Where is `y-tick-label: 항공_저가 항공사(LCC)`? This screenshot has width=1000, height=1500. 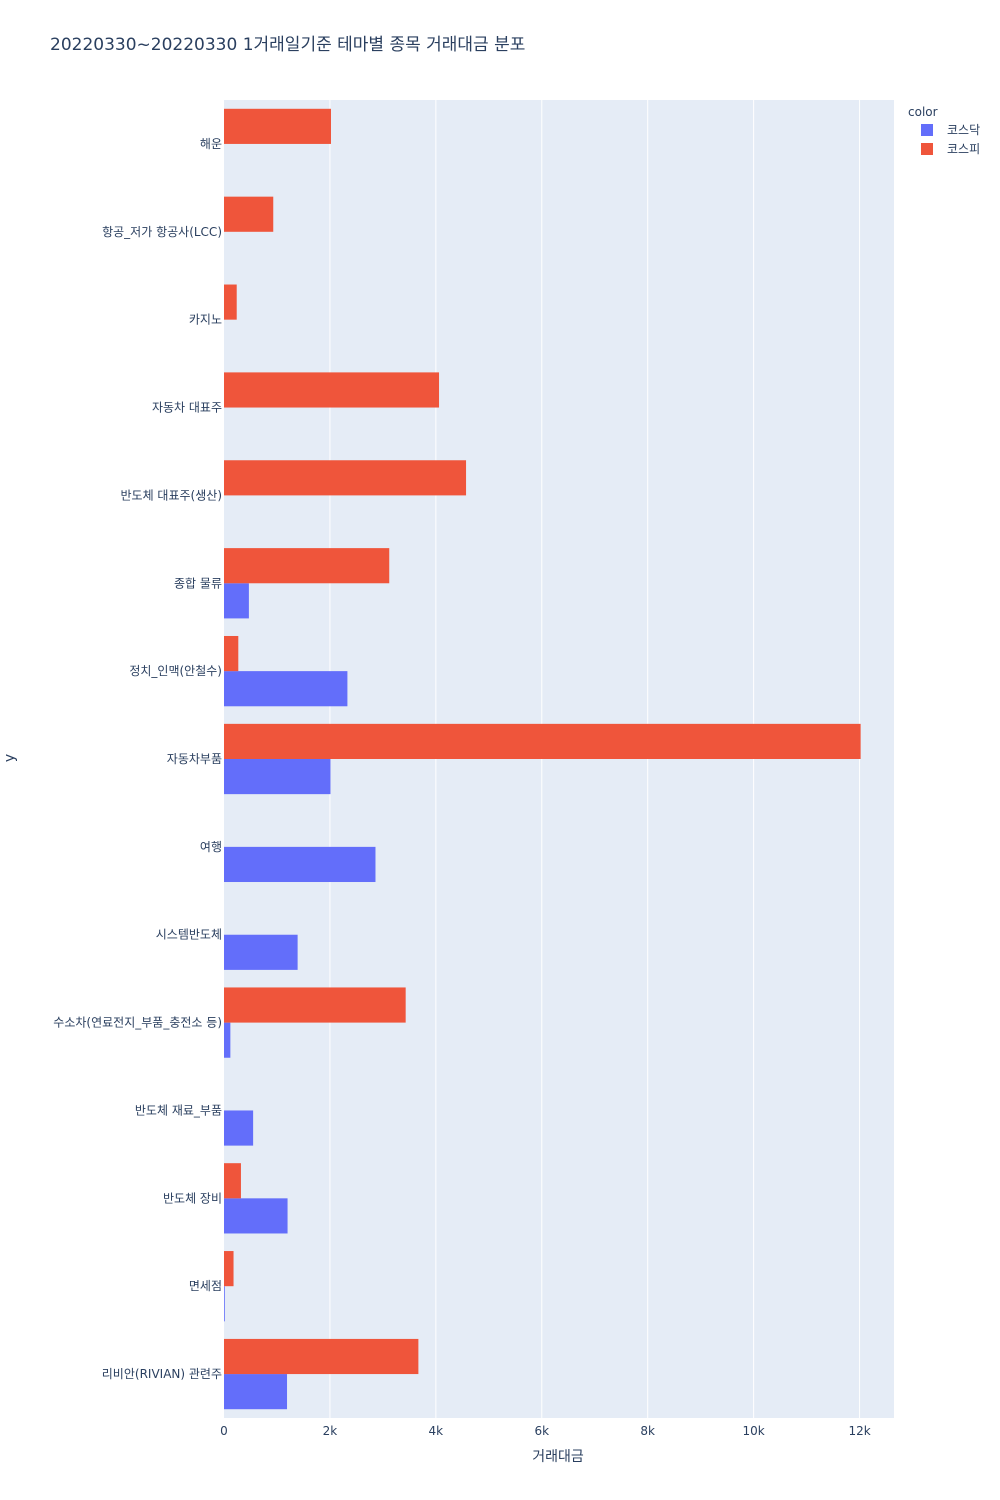 y-tick-label: 항공_저가 항공사(LCC) is located at coordinates (162, 232).